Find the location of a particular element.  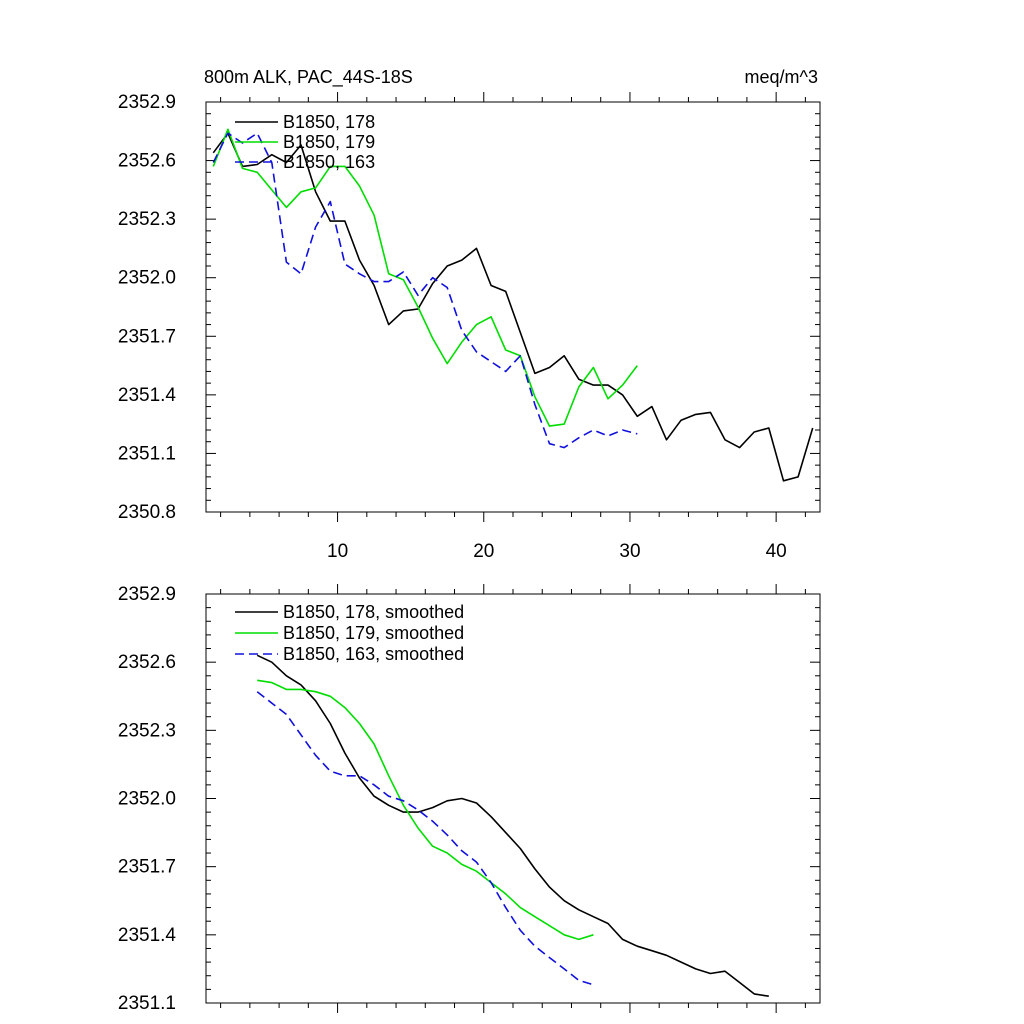

x-tick-label: 10 is located at coordinates (337, 551).